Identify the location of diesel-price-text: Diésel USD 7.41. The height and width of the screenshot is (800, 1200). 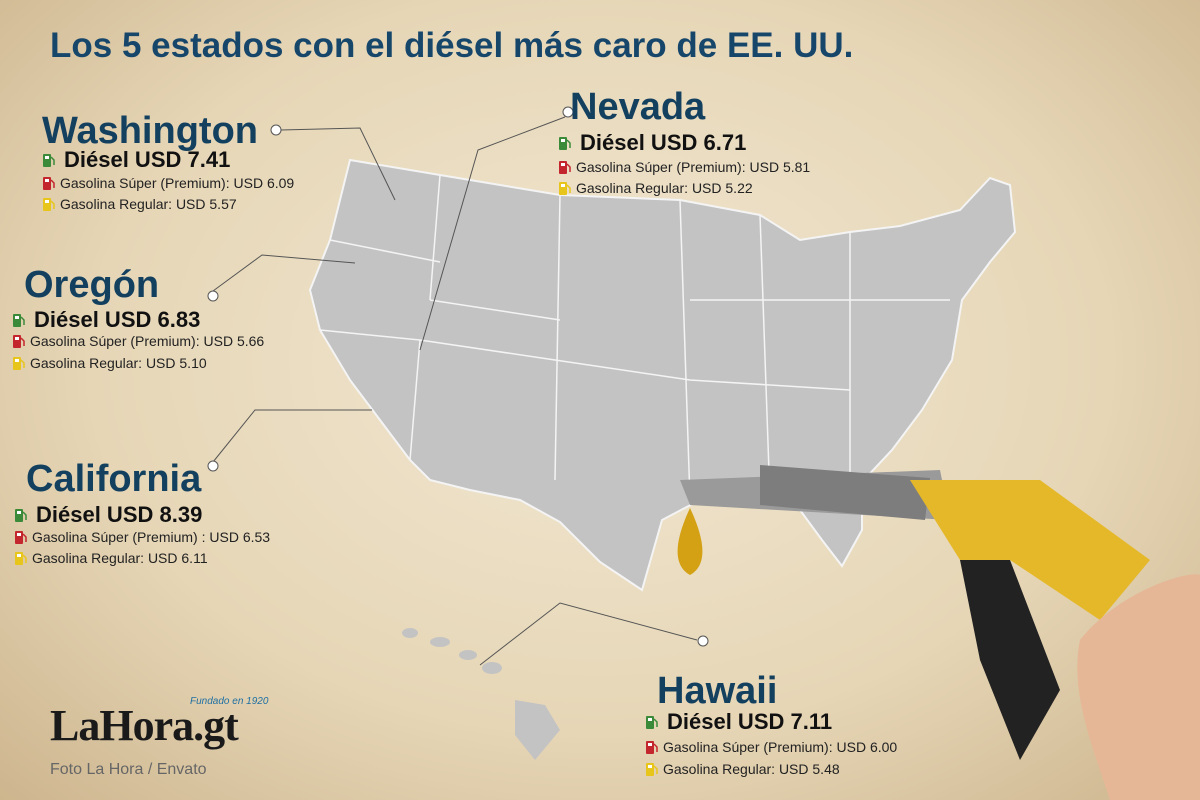
(147, 159).